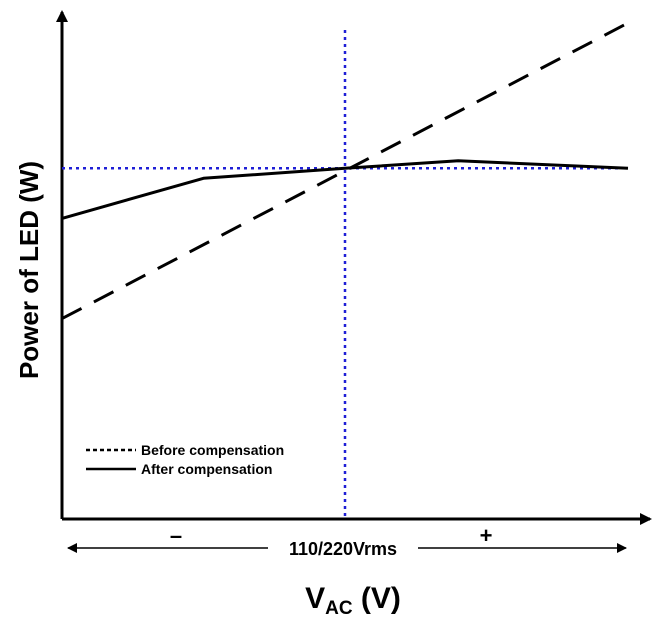 This screenshot has height=620, width=653. I want to click on legend-label-after-compensation: After compensation, so click(206, 469).